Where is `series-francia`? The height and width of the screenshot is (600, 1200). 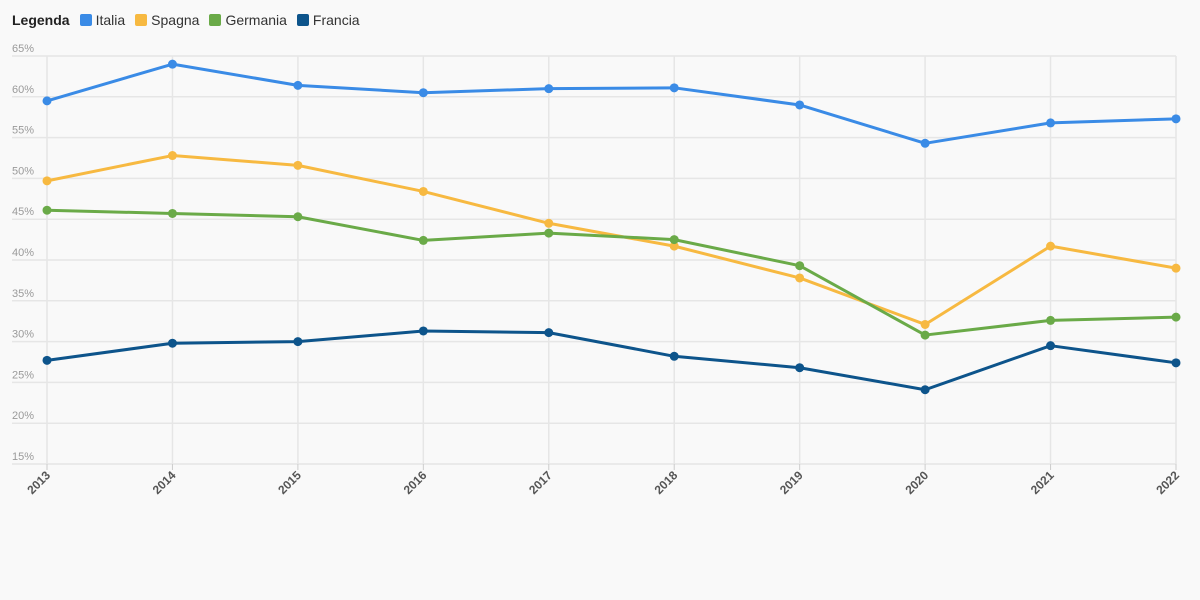
series-francia is located at coordinates (611, 360).